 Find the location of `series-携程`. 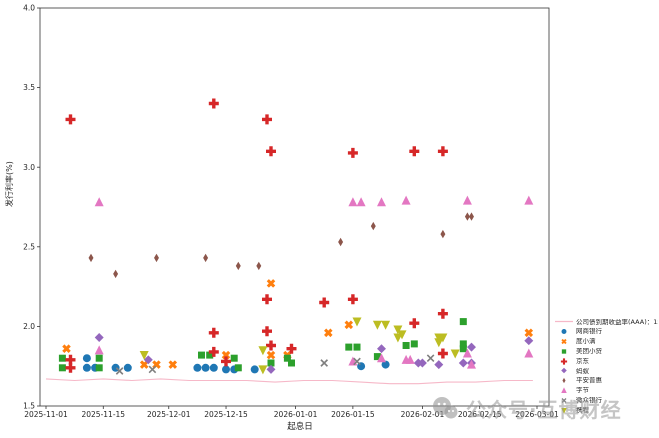

series-携程 is located at coordinates (299, 346).